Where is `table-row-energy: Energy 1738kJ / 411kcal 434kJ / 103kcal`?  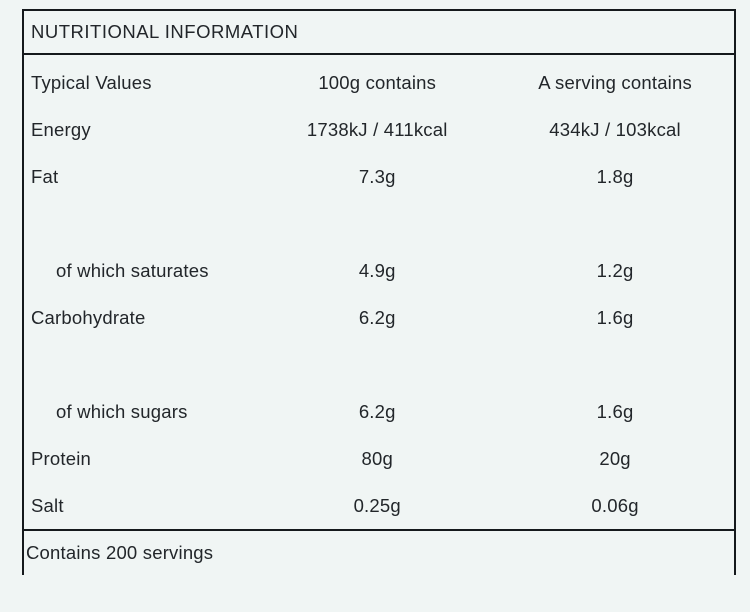
table-row-energy: Energy 1738kJ / 411kcal 434kJ / 103kcal is located at coordinates (379, 129).